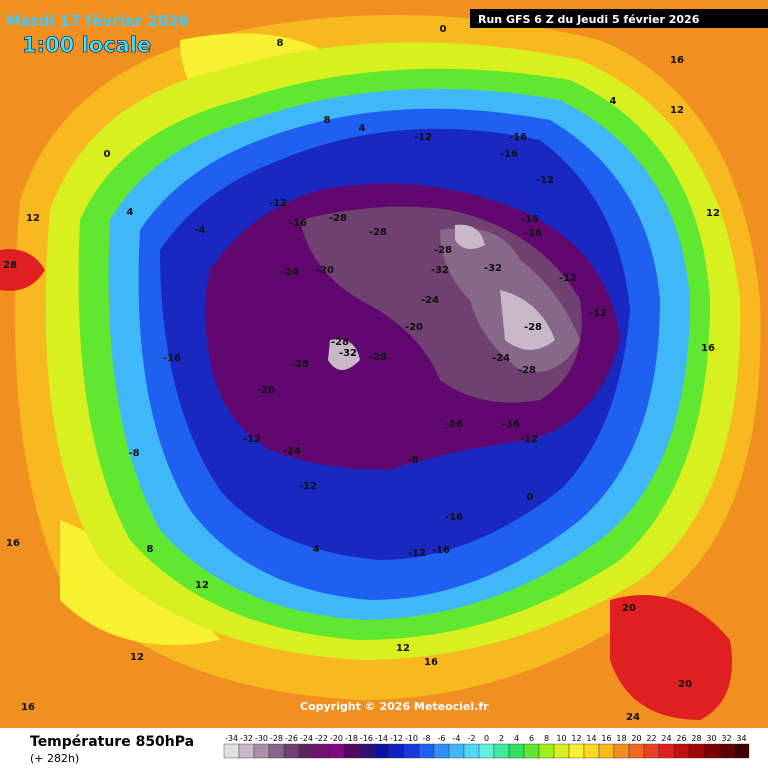 The image size is (768, 768). What do you see at coordinates (246, 738) in the screenshot?
I see `scale-tick-label: -32` at bounding box center [246, 738].